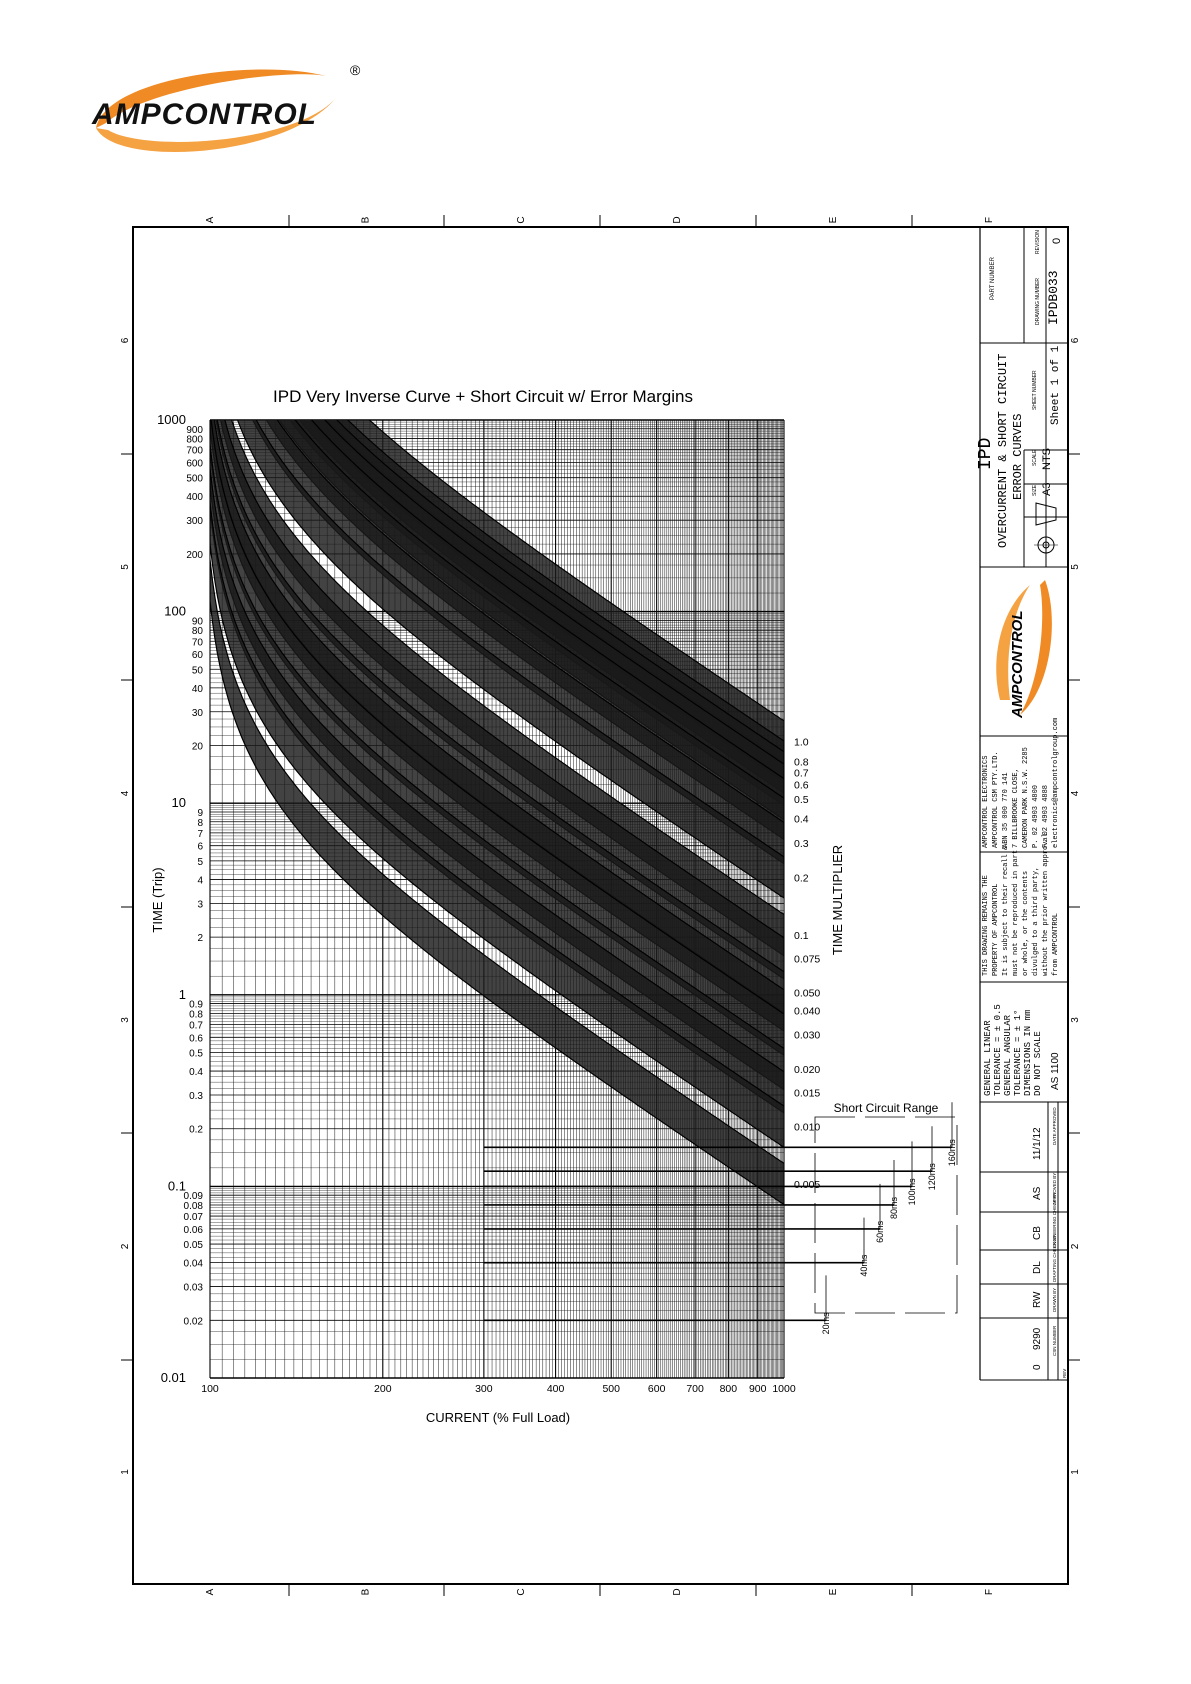 The width and height of the screenshot is (1191, 1684). Describe the element at coordinates (993, 278) in the screenshot. I see `part-number-label: PART NUMBER` at that location.